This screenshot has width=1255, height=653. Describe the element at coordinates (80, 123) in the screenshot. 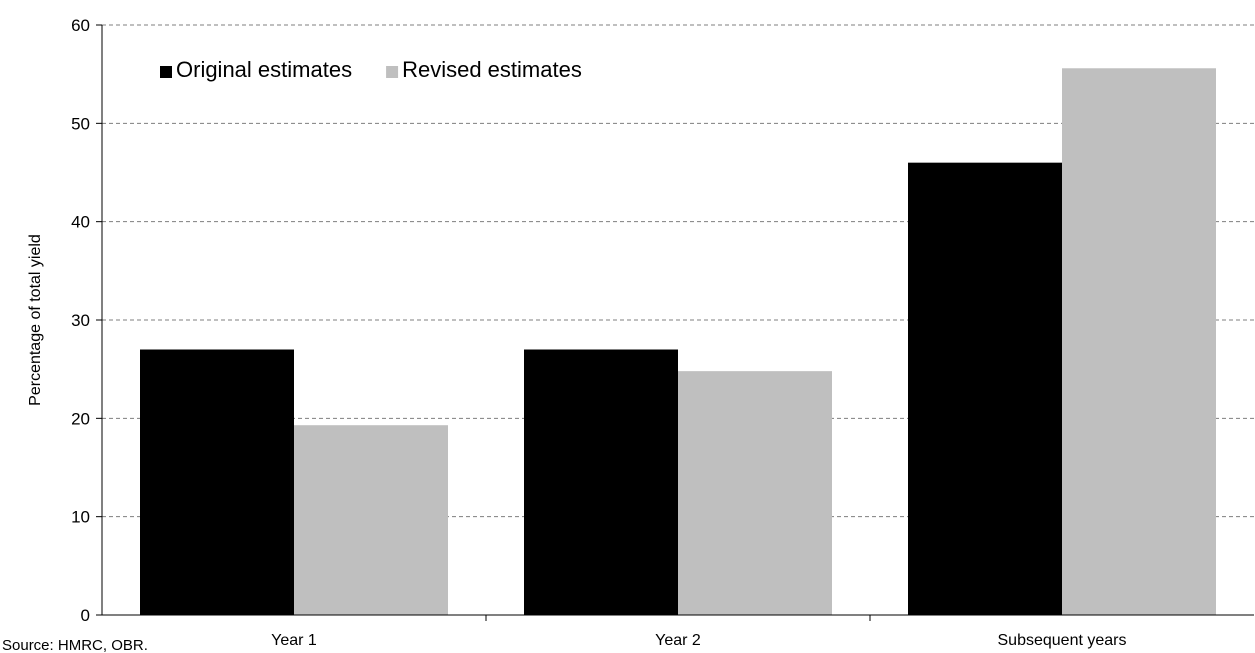

I see `y-tick-label-50: 50` at that location.